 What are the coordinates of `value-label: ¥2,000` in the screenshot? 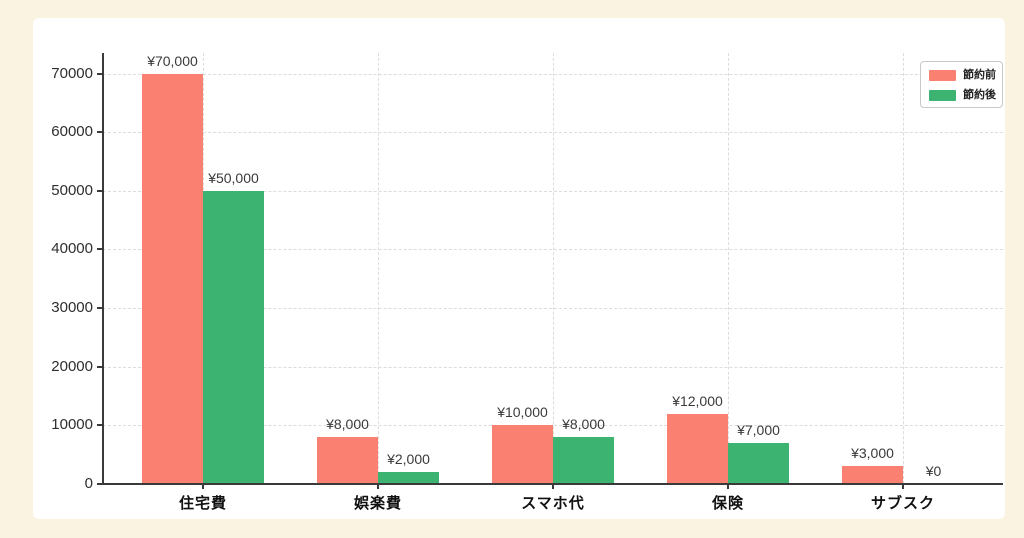 It's located at (408, 459).